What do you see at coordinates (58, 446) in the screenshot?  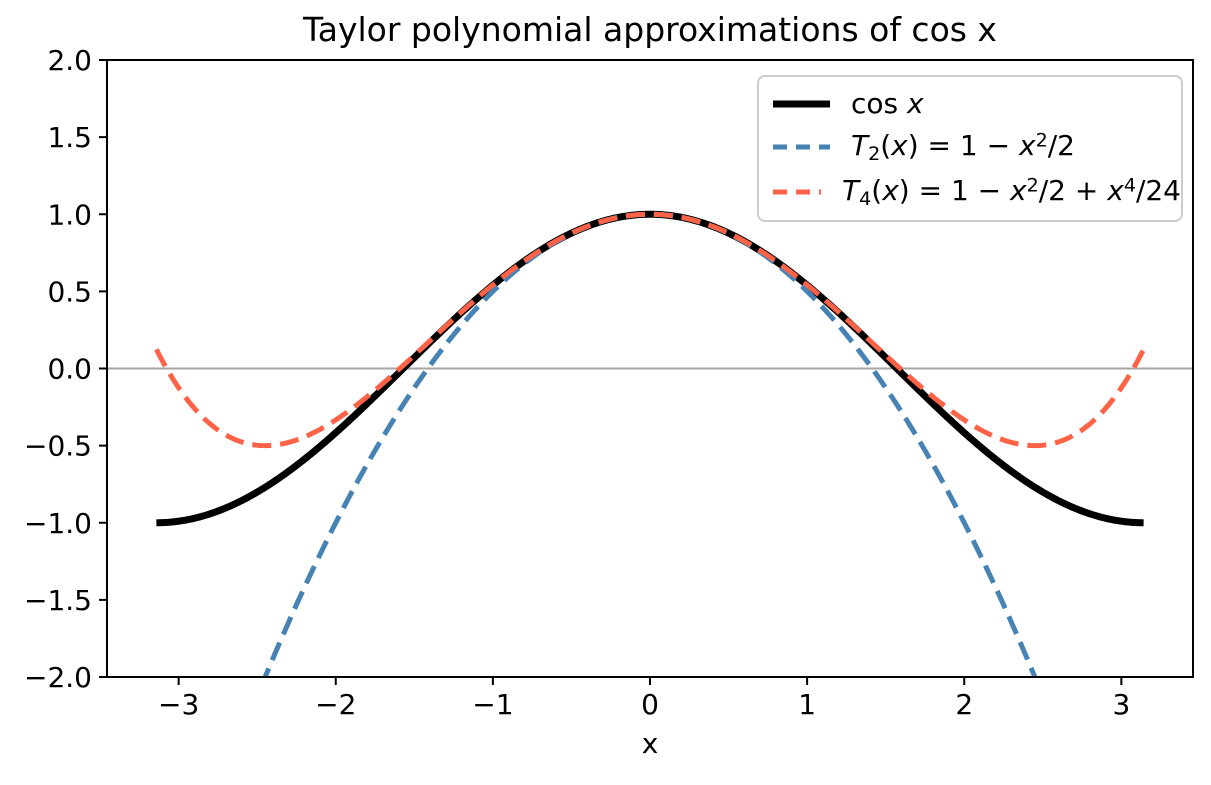 I see `y-tick-label: −0.5` at bounding box center [58, 446].